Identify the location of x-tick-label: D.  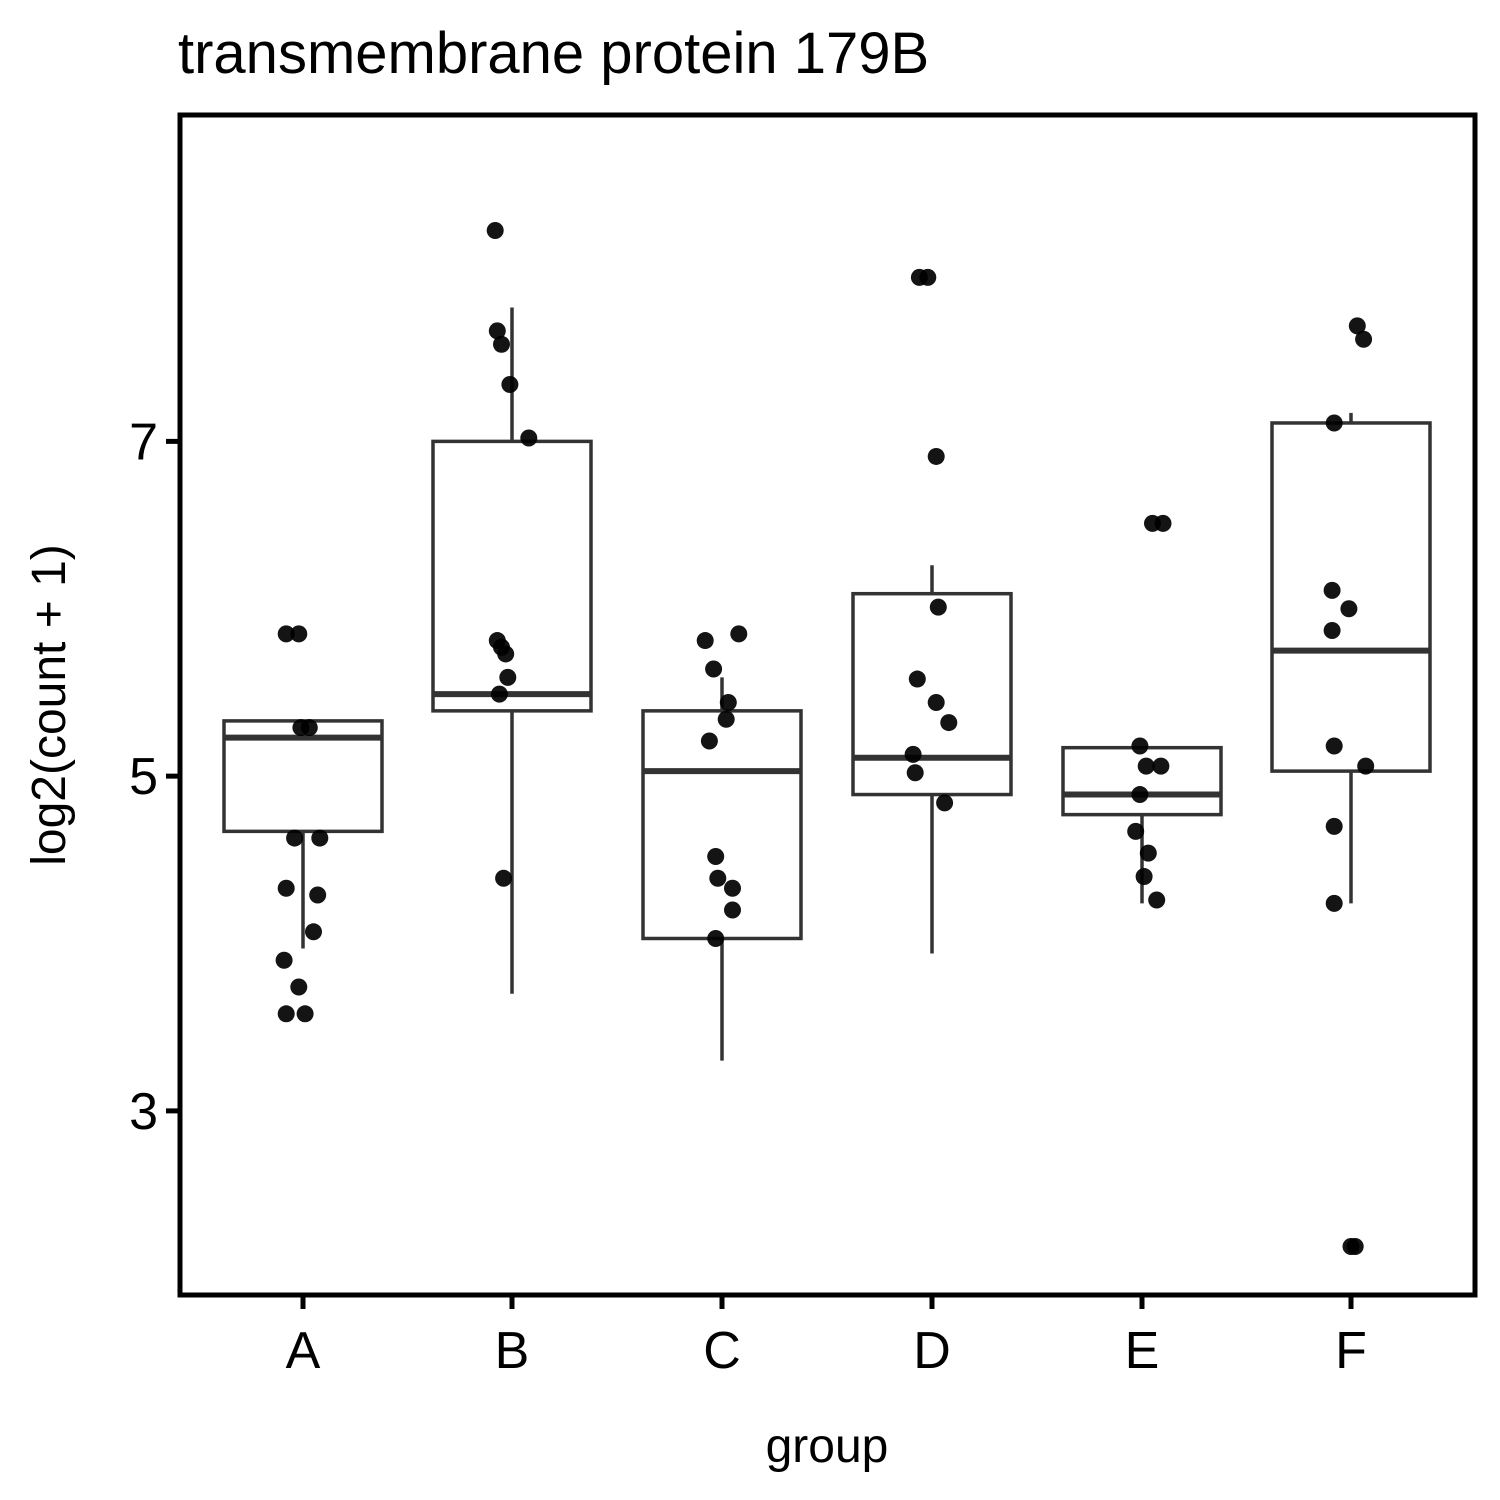
(932, 1351).